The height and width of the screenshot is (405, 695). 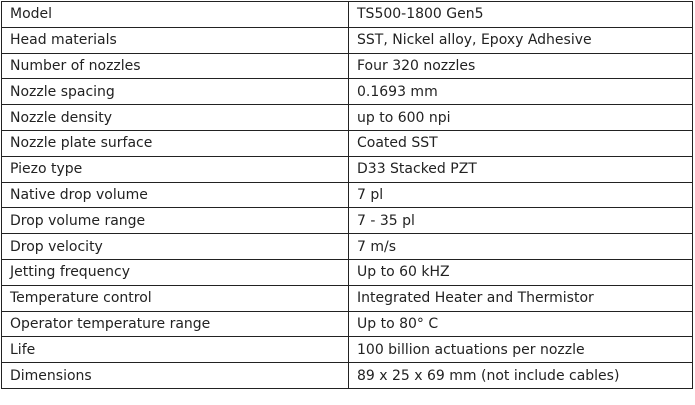 What do you see at coordinates (520, 246) in the screenshot?
I see `spec-value: 7 m/s` at bounding box center [520, 246].